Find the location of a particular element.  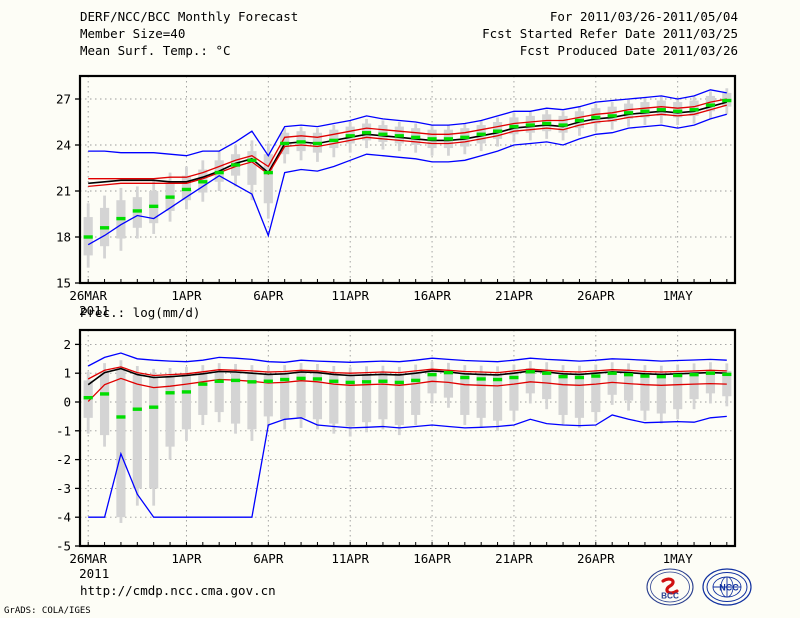

svg-text: NCC is located at coordinates (729, 588).